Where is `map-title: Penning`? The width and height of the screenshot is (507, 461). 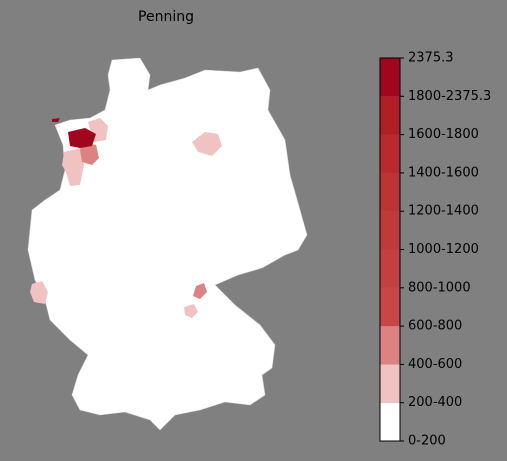 map-title: Penning is located at coordinates (166, 17).